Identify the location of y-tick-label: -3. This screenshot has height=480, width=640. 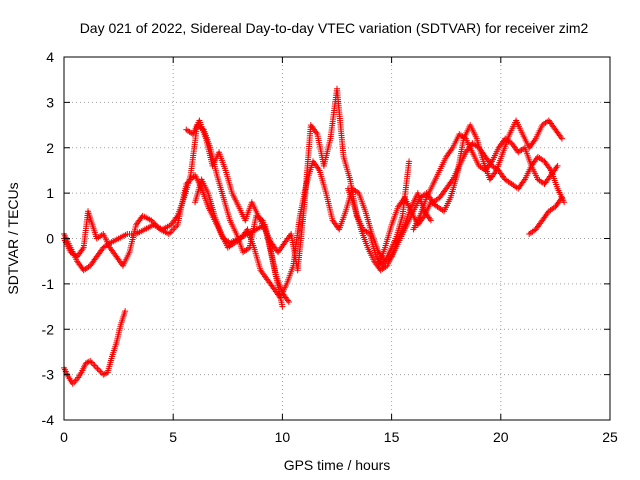
(48, 375).